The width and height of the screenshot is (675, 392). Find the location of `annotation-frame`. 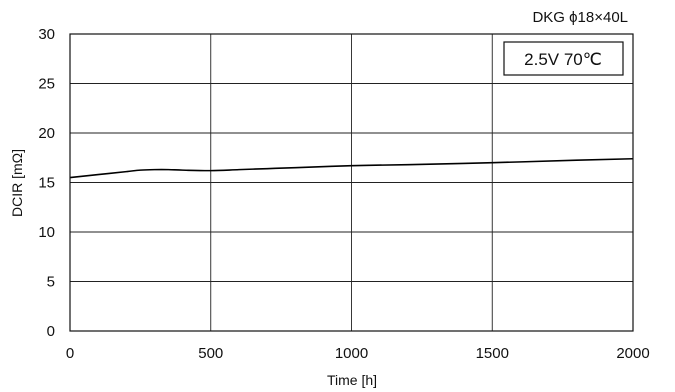

annotation-frame is located at coordinates (563, 58).